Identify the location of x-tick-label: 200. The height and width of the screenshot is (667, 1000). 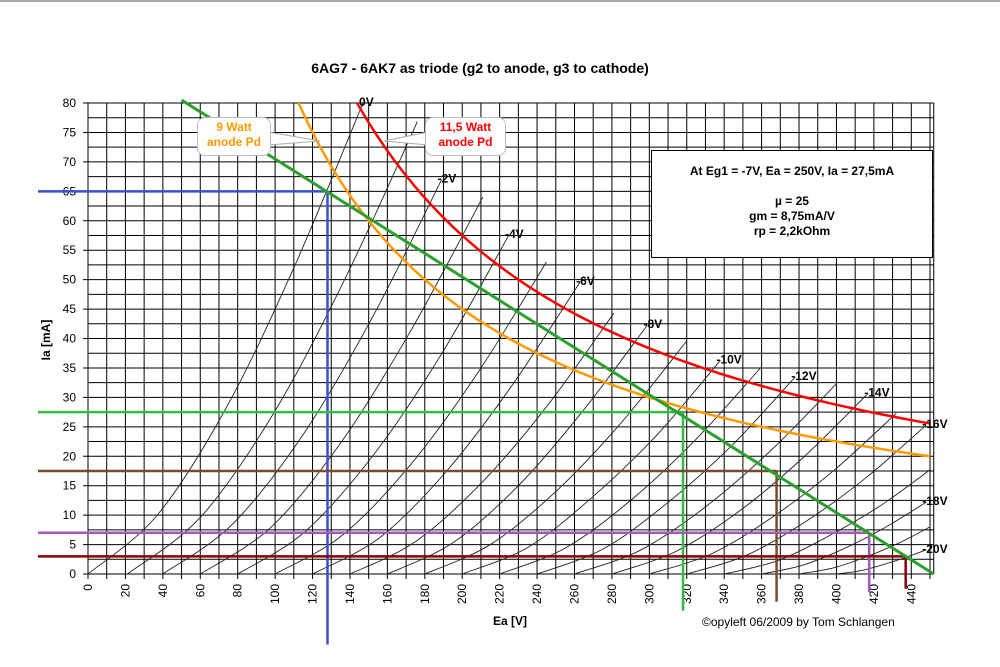
(462, 594).